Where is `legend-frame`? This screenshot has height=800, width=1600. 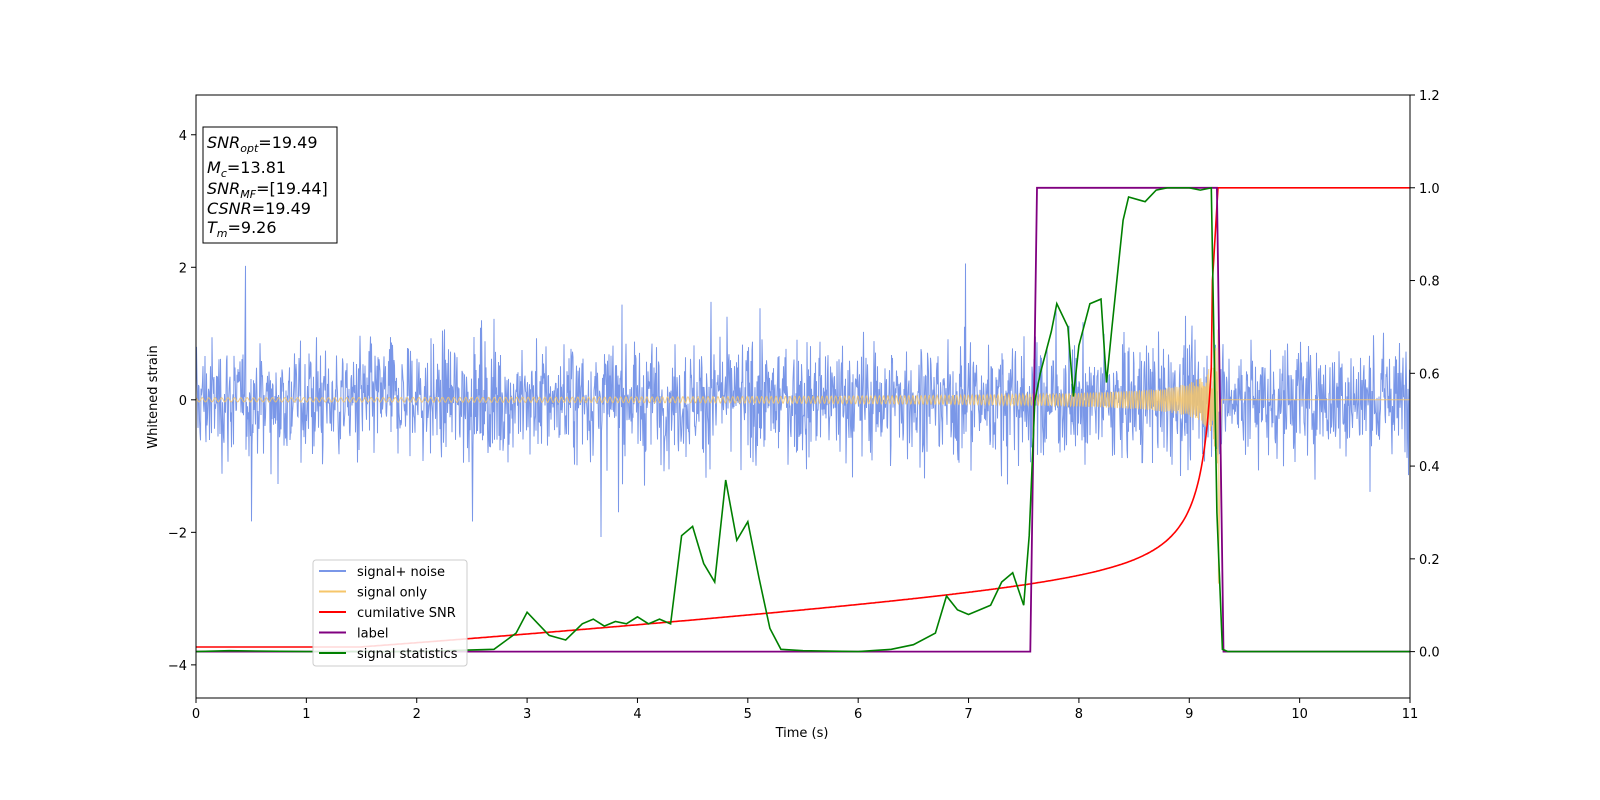 legend-frame is located at coordinates (390, 613).